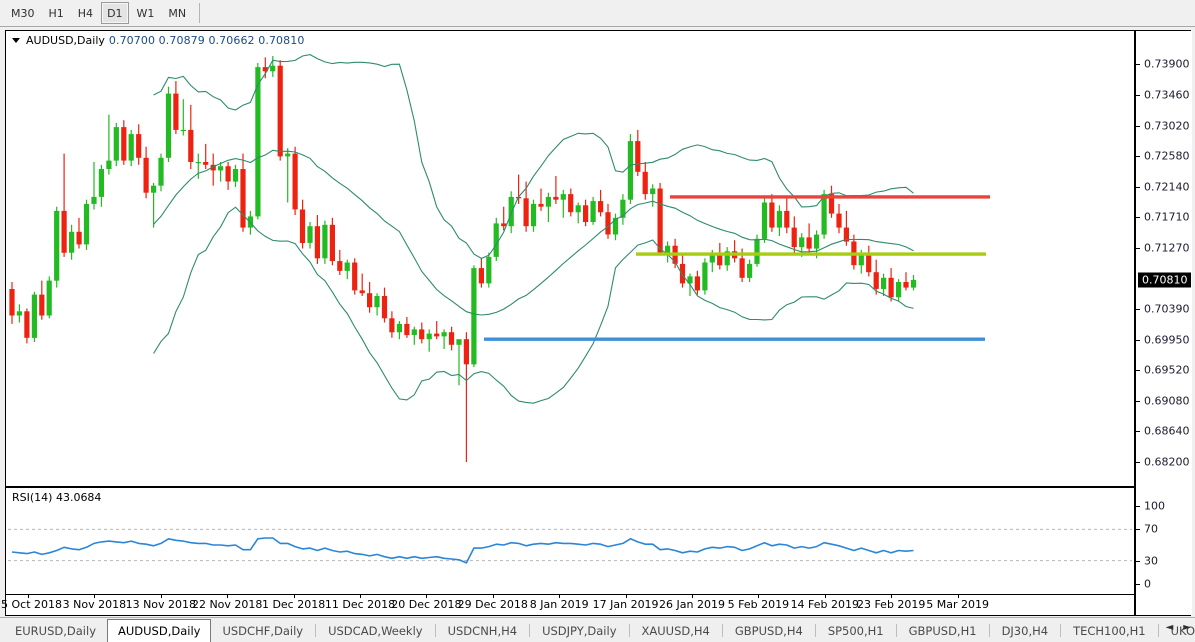 The image size is (1195, 642). I want to click on price-scale-label: 0.71270, so click(1167, 248).